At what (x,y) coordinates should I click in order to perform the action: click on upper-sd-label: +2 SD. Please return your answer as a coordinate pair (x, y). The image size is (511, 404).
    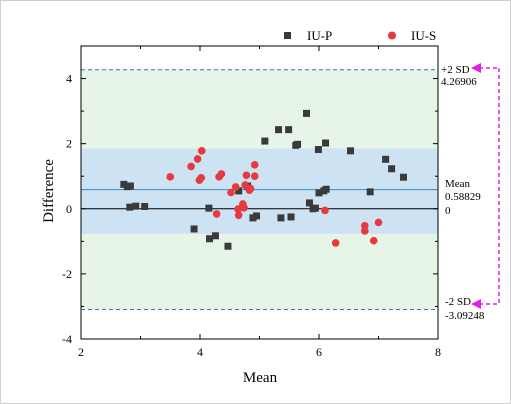
    Looking at the image, I should click on (455, 70).